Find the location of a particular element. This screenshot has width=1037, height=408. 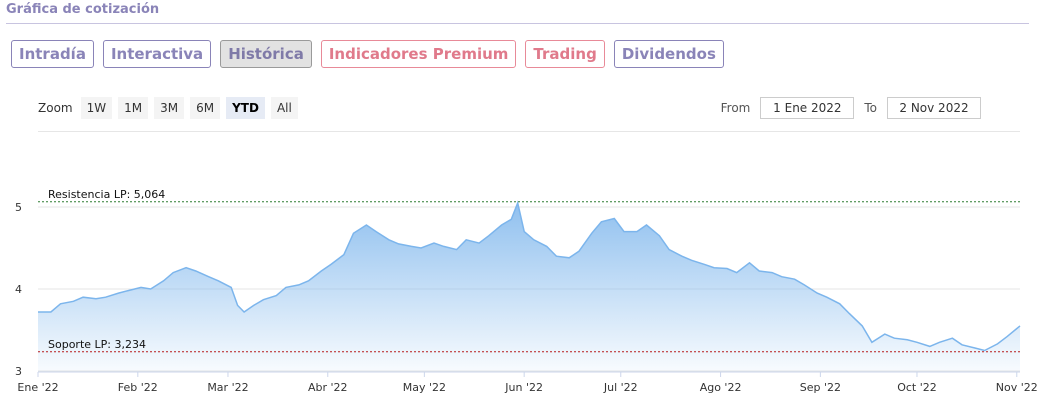

tab-historica: Histórica is located at coordinates (266, 54).